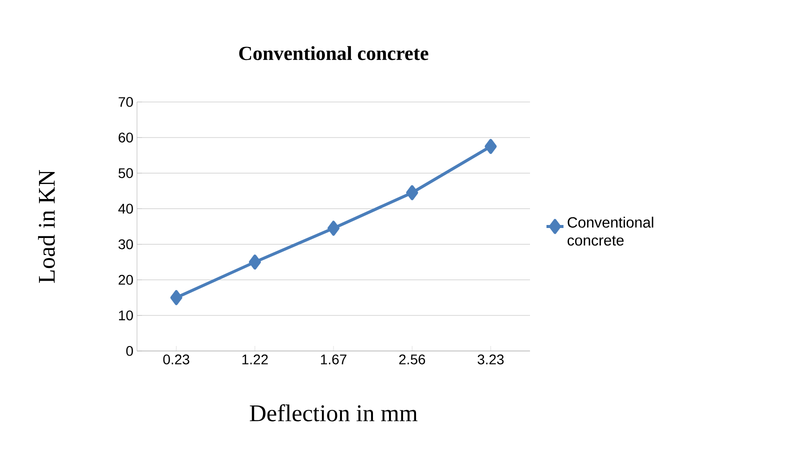  Describe the element at coordinates (125, 173) in the screenshot. I see `y-tick-label: 50` at that location.